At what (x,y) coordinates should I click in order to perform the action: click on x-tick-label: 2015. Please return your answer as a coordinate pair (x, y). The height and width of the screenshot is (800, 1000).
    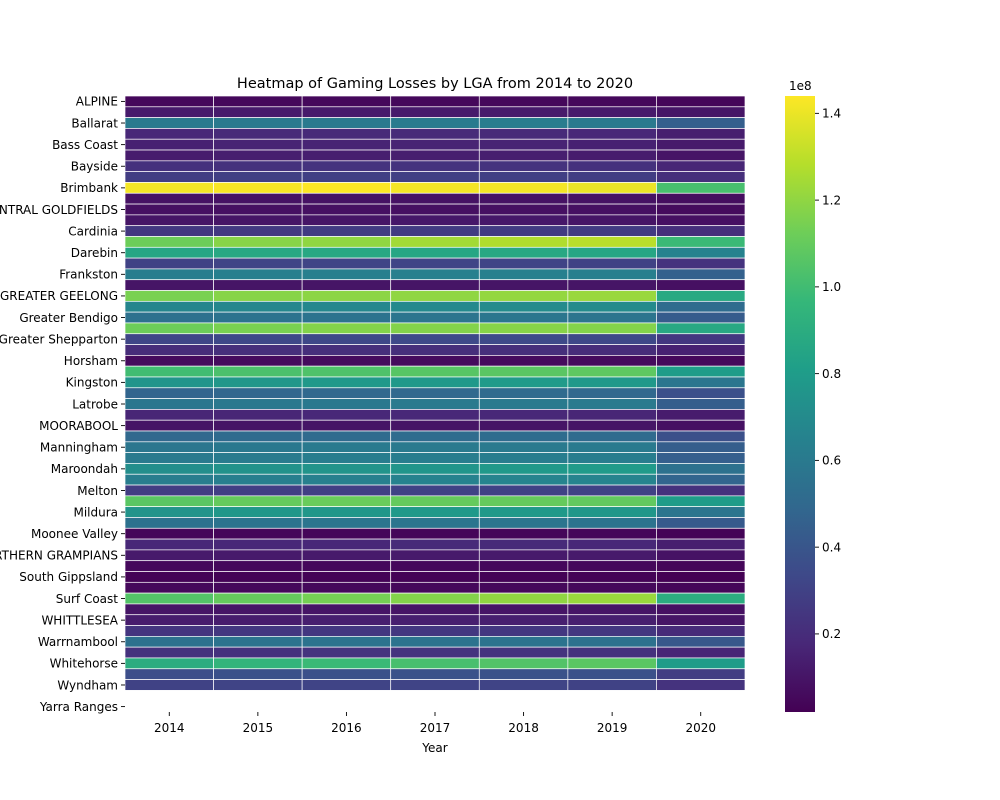
    Looking at the image, I should click on (258, 728).